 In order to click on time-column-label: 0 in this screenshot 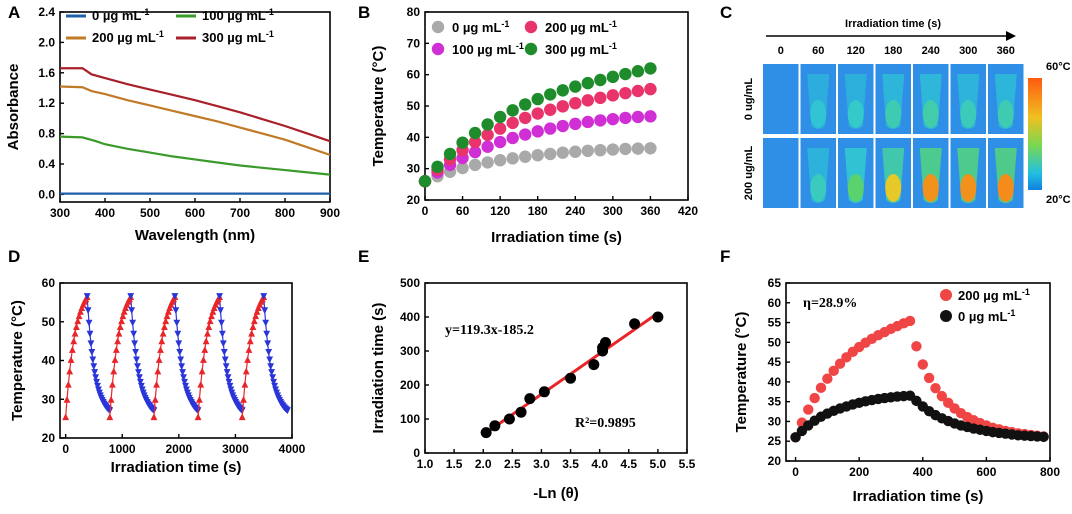, I will do `click(781, 51)`.